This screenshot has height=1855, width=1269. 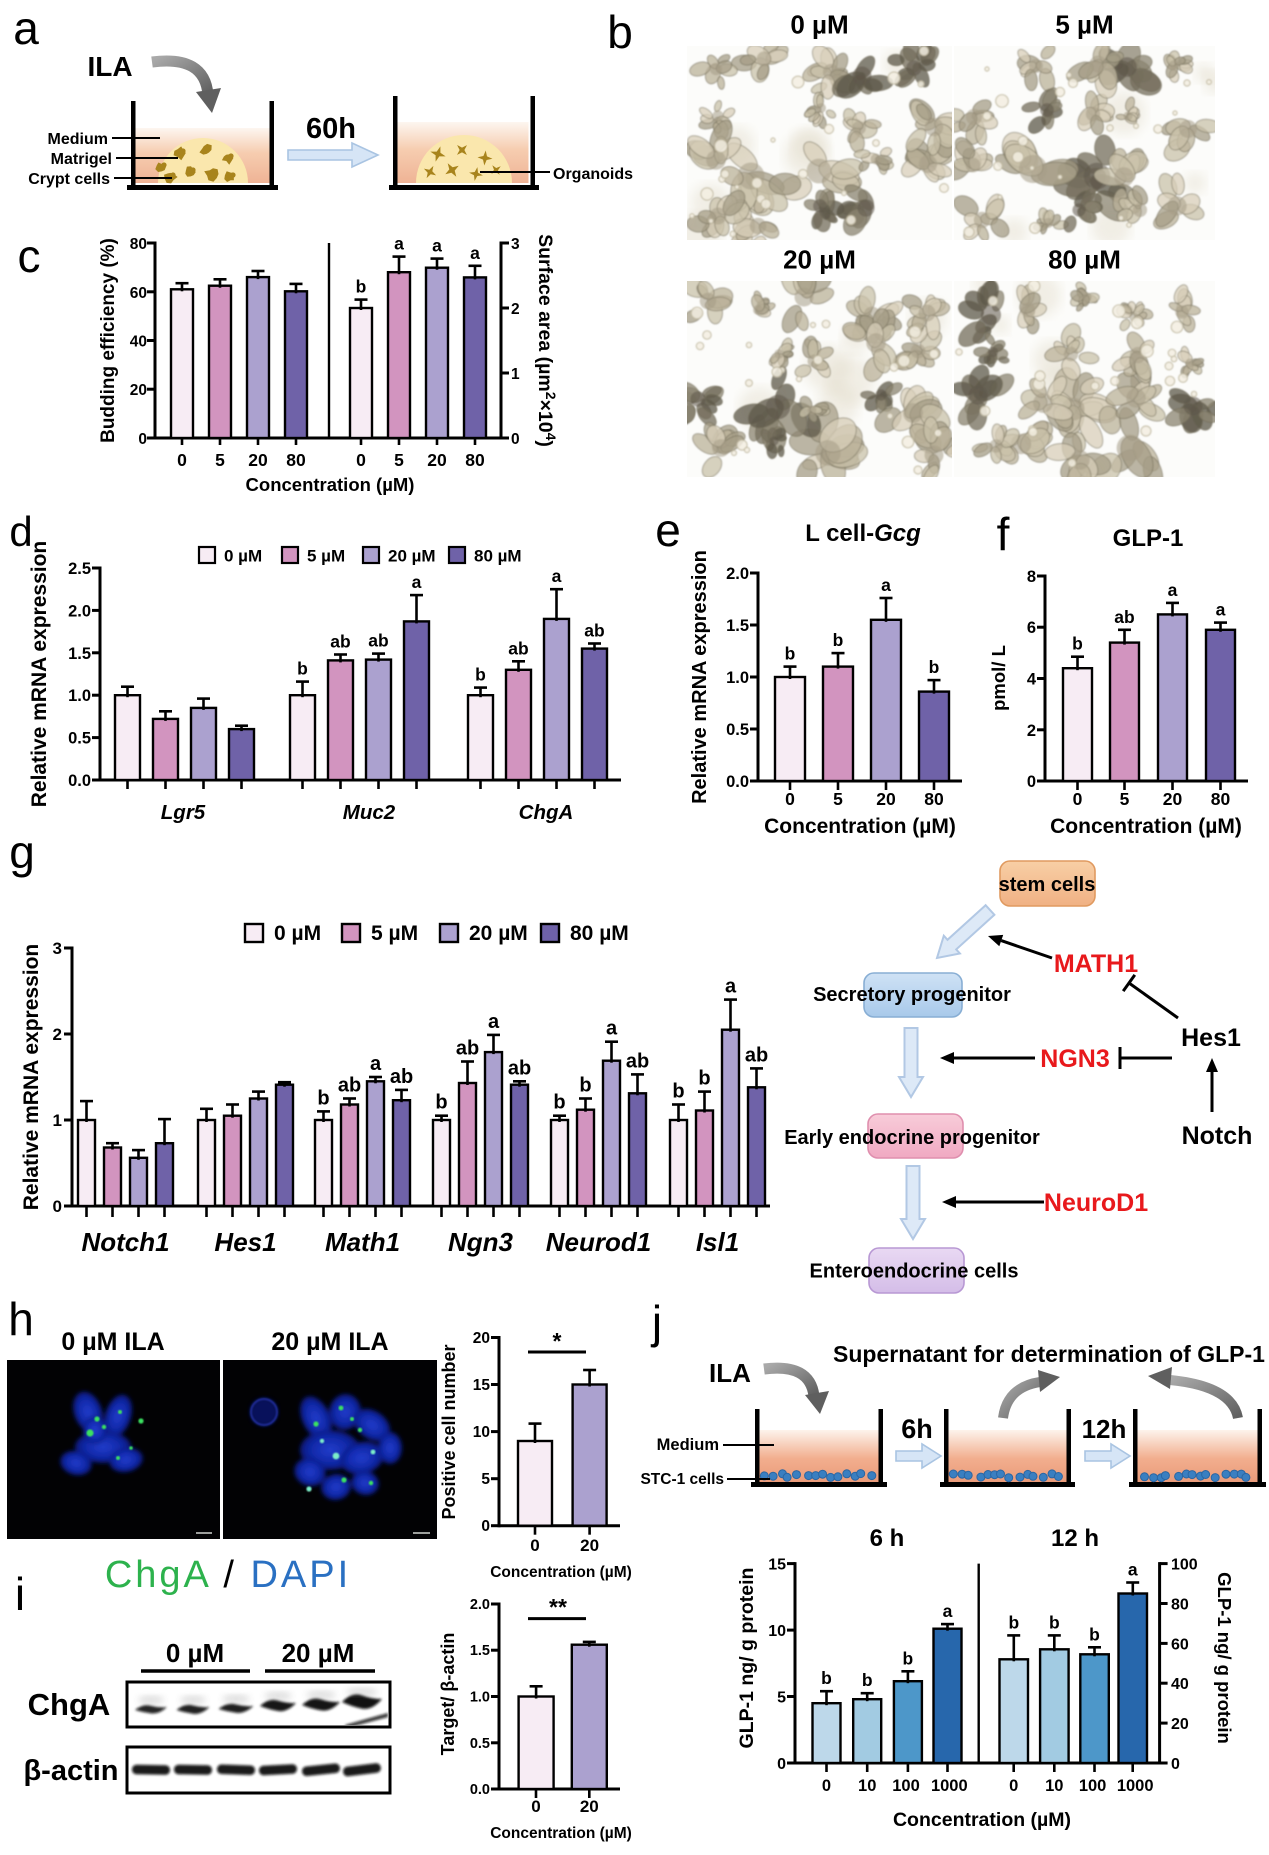 I want to click on svg-text: stem cells, so click(x=1047, y=885).